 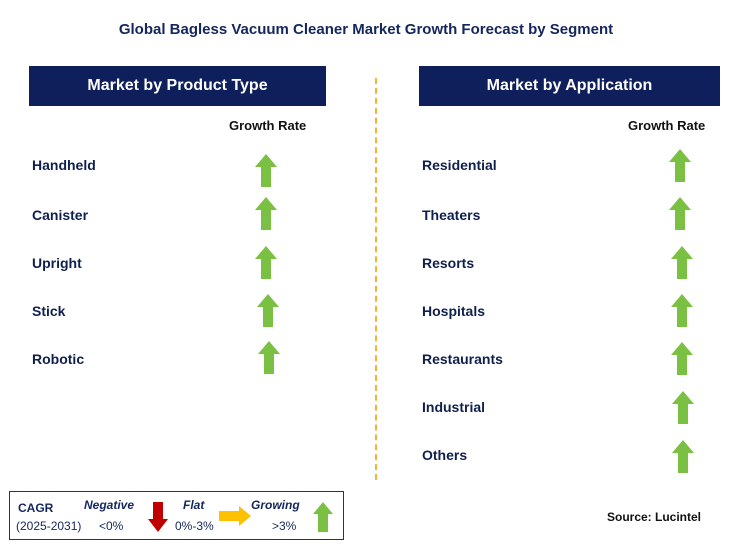 I want to click on product-type-growth-rate-label: Growth Rate, so click(x=268, y=125).